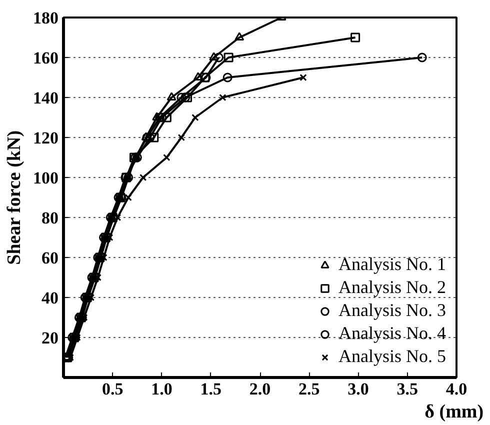 The image size is (490, 425). I want to click on x-tick-label: 0.5, so click(113, 389).